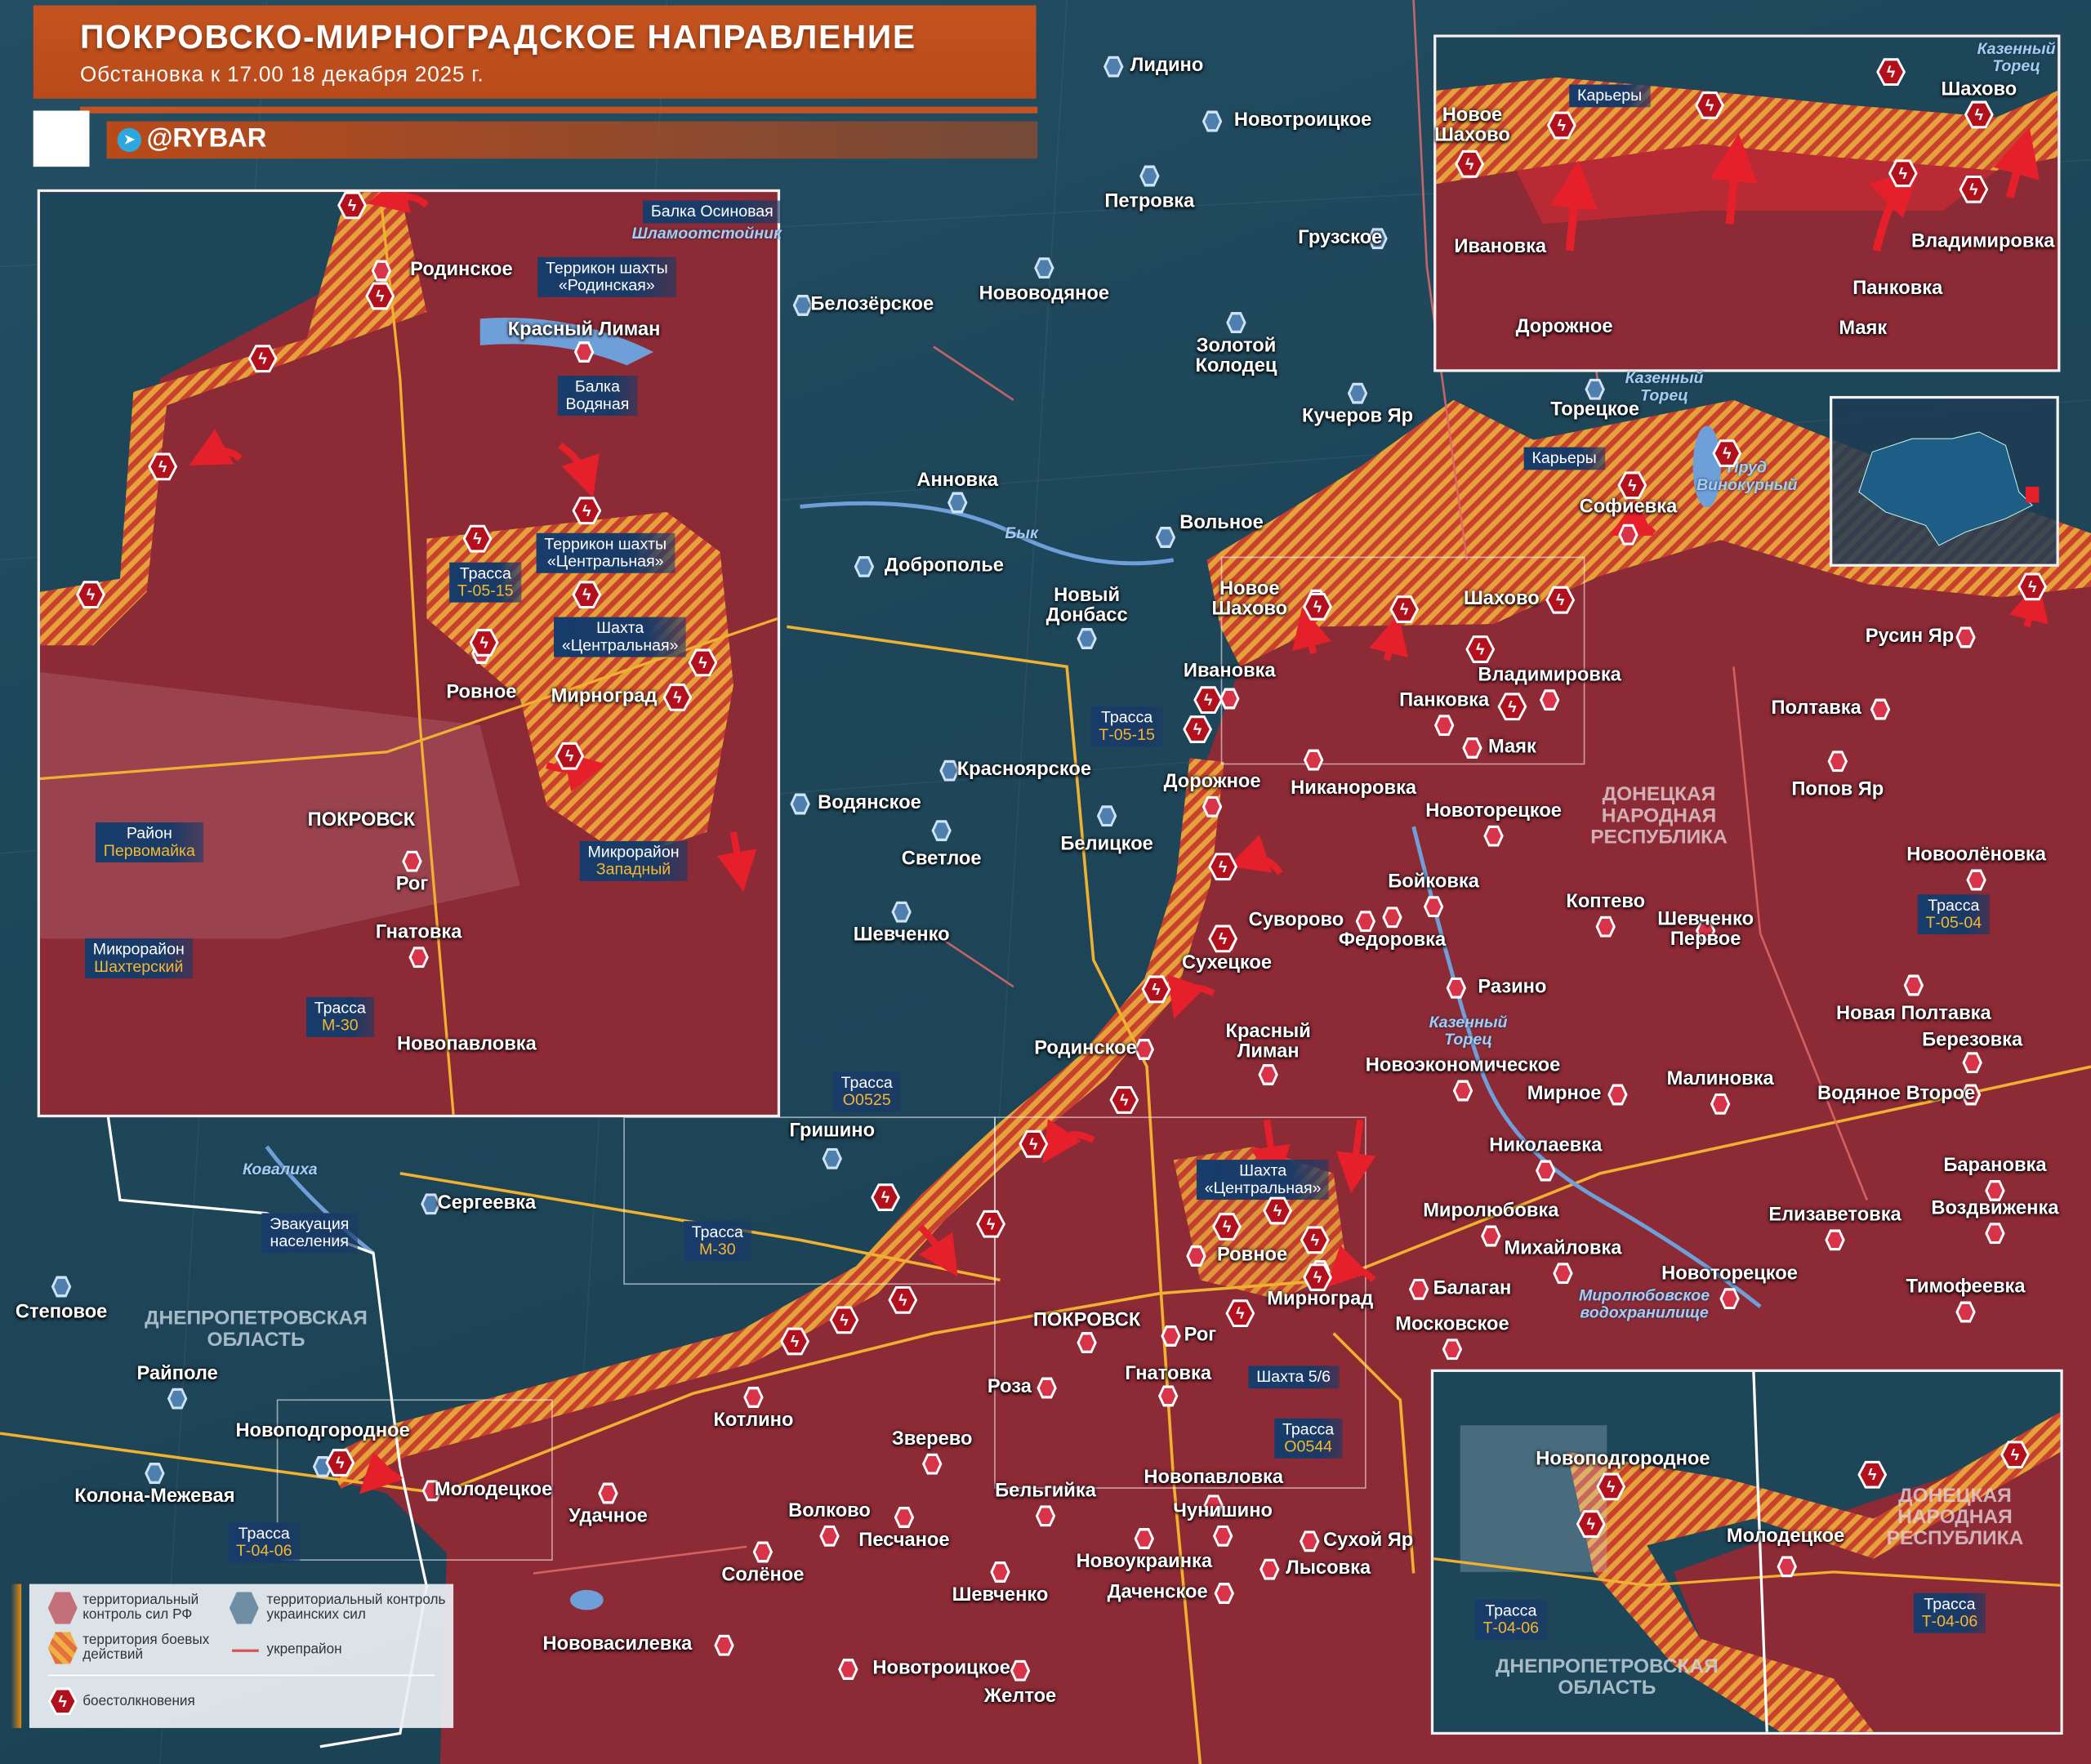 This screenshot has height=1764, width=2091. Describe the element at coordinates (361, 820) in the screenshot. I see `inset-place-label: ПОКРОВСК` at that location.